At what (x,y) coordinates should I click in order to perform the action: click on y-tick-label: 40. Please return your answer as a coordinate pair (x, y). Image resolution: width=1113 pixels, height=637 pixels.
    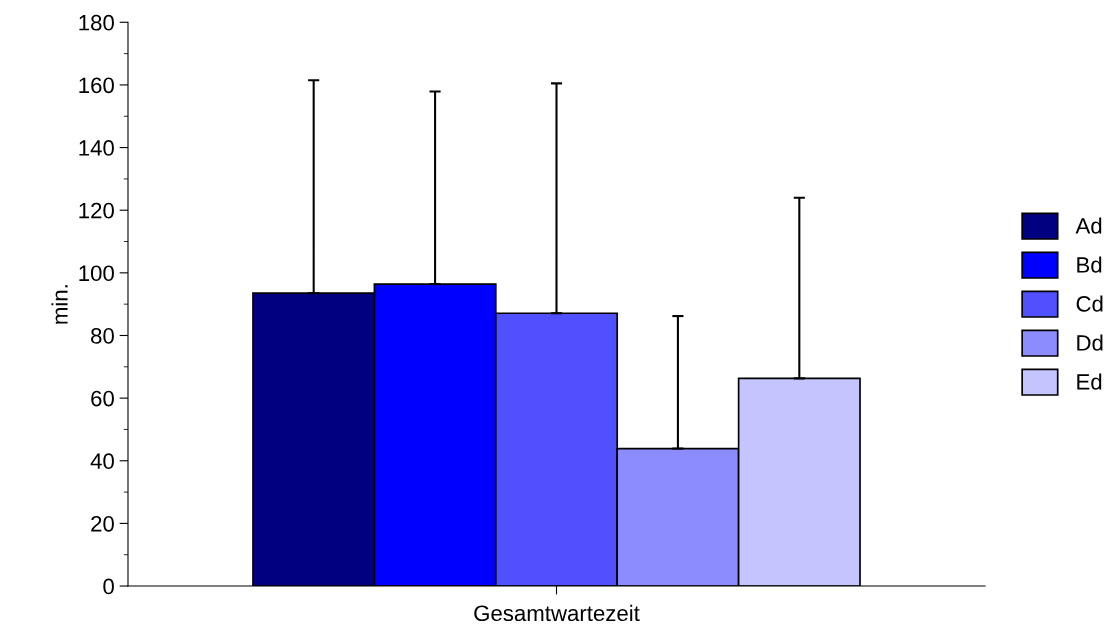
    Looking at the image, I should click on (102, 461).